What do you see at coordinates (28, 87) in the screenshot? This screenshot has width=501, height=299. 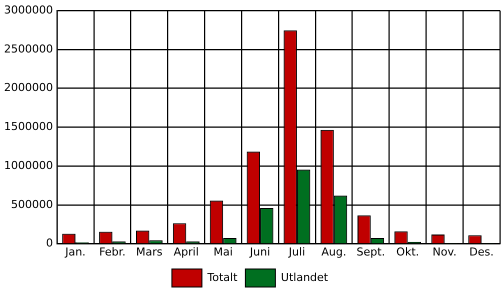 I see `y-tick-label: 2000000` at bounding box center [28, 87].